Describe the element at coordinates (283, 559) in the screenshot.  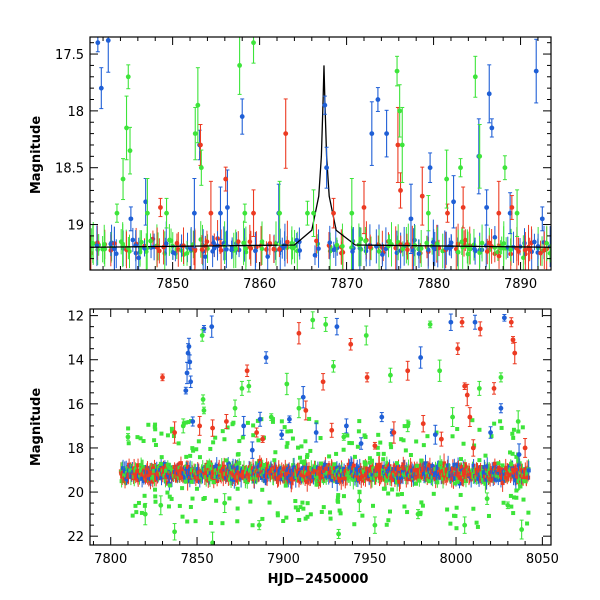
I see `bottom-x-tick-label: 7900` at that location.